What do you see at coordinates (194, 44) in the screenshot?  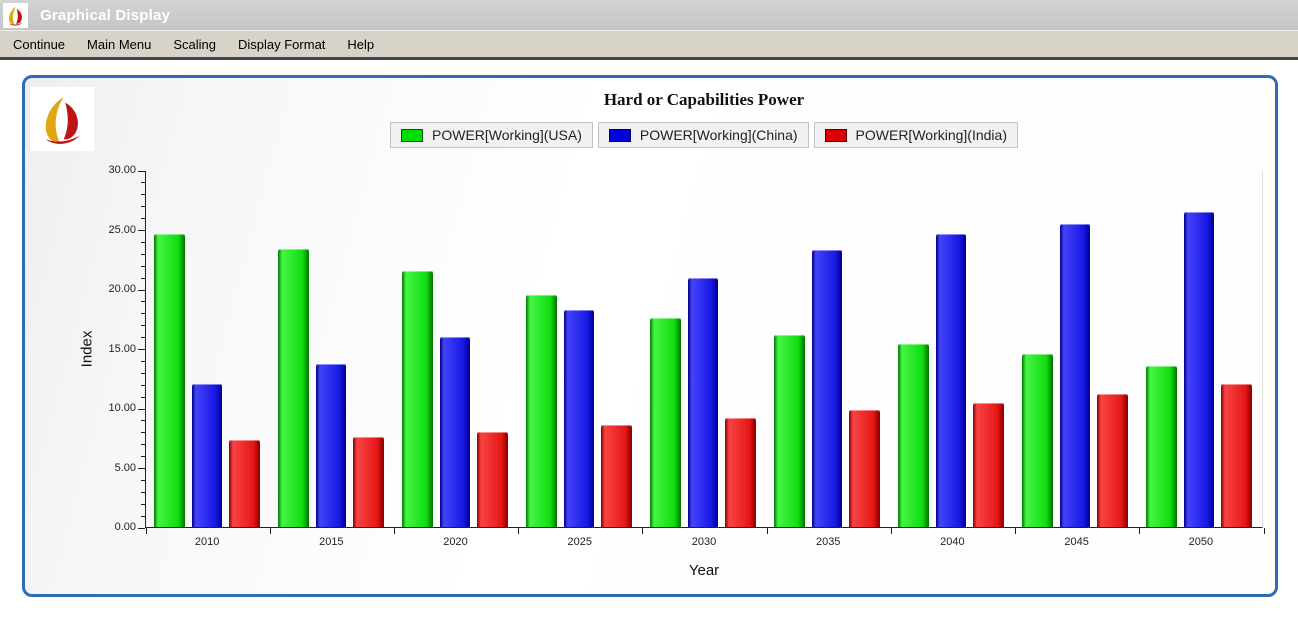 I see `menu-item-scaling: Scaling` at bounding box center [194, 44].